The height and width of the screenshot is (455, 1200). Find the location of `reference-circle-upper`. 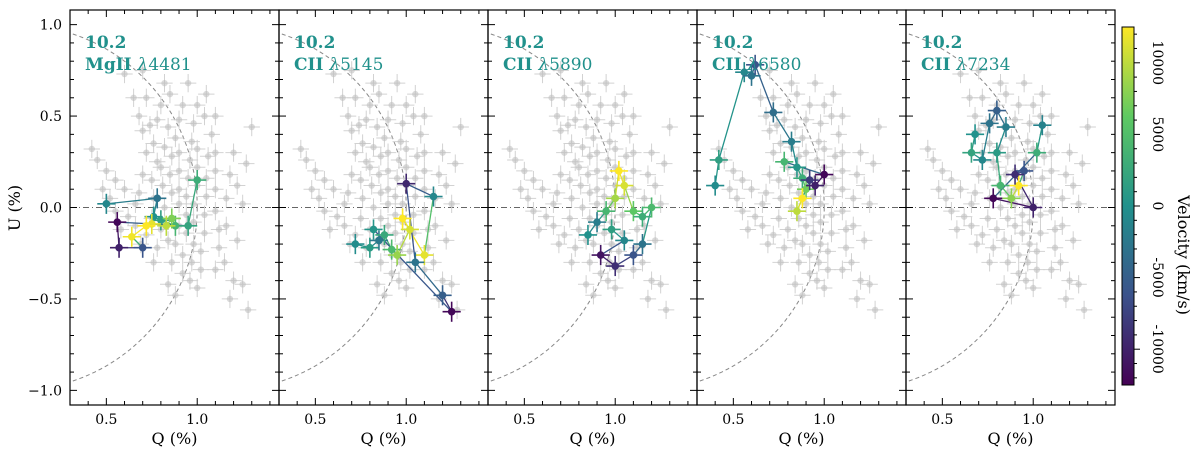

reference-circle-upper is located at coordinates (970, 120).